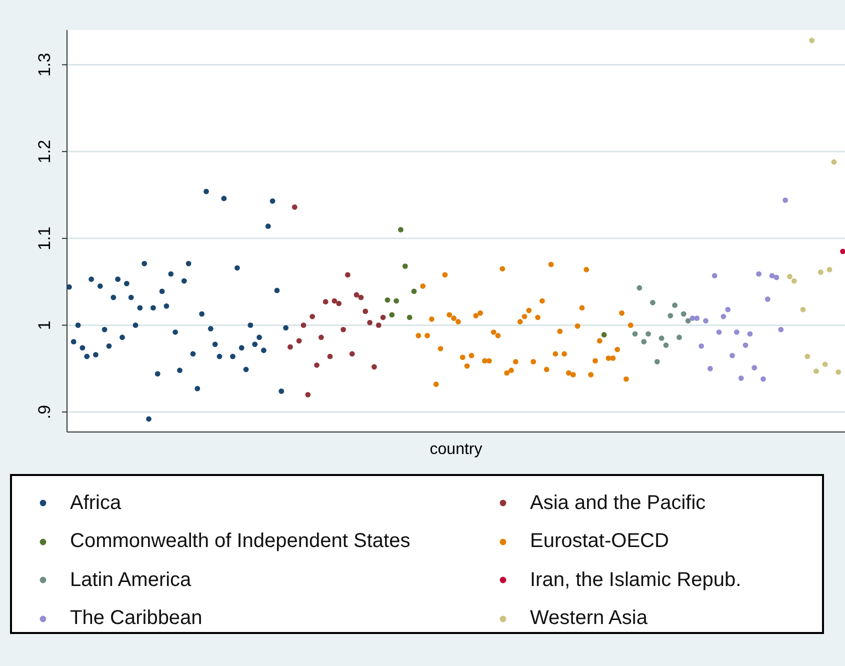  I want to click on y-tick-label: 1.3, so click(44, 64).